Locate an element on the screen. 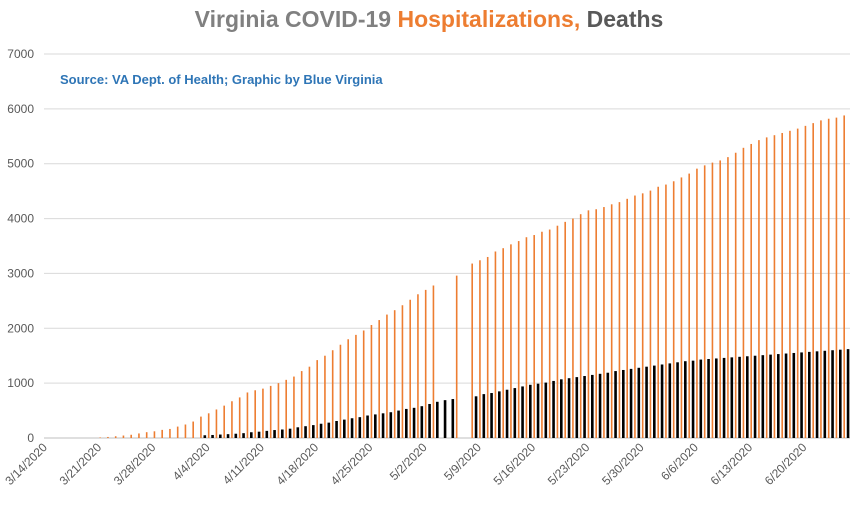 This screenshot has width=858, height=512. y-tick-label: 7000 is located at coordinates (20, 54).